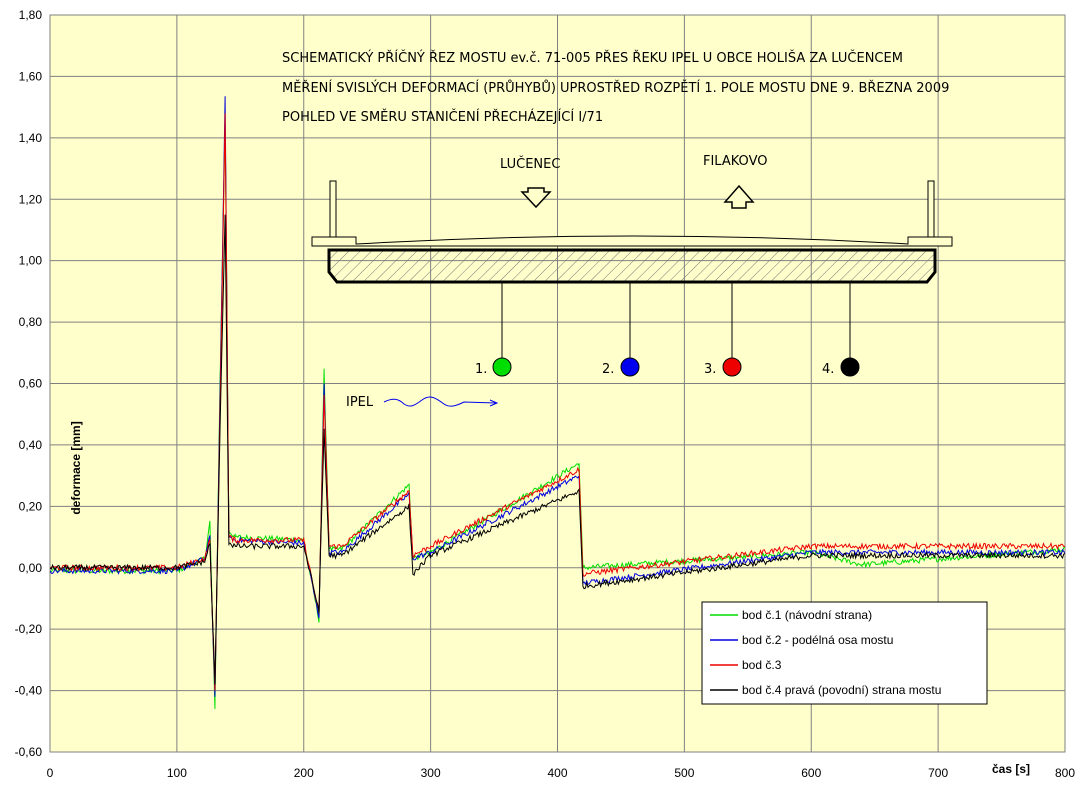 The width and height of the screenshot is (1085, 794). I want to click on y-tick-label: 0,80, so click(31, 322).